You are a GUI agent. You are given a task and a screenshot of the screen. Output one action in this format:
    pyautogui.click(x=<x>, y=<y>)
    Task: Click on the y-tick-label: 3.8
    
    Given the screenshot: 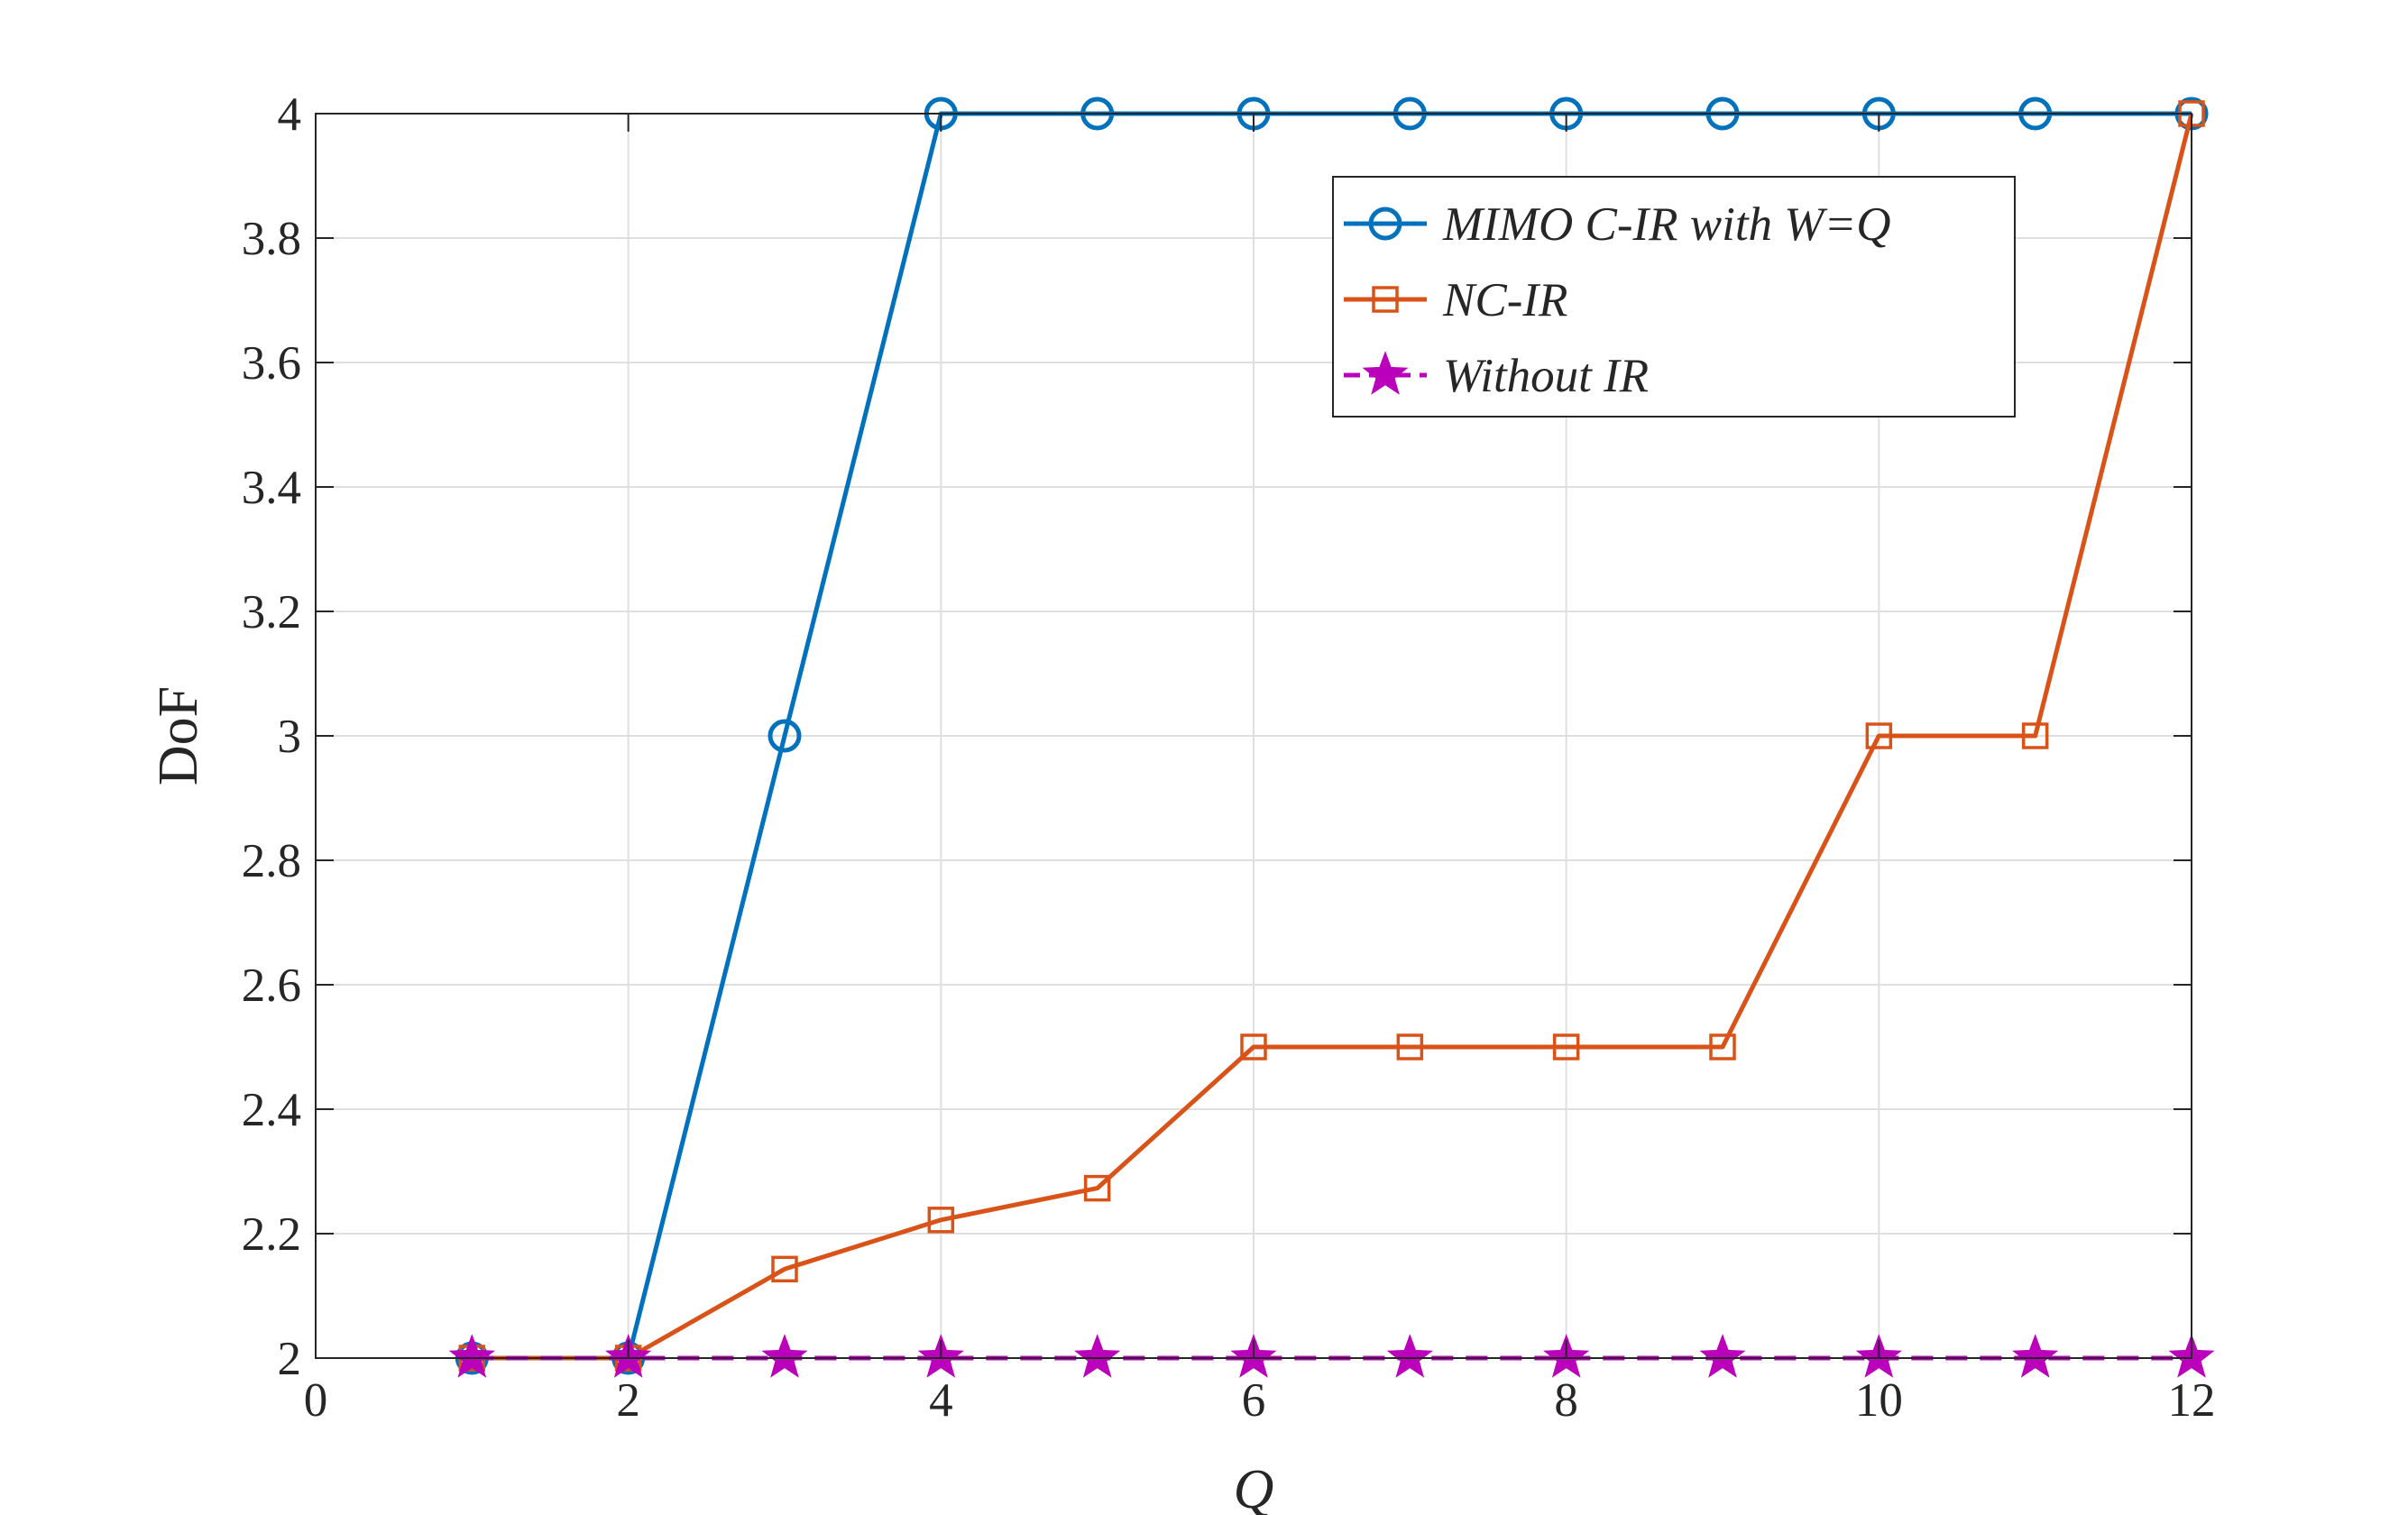 What is the action you would take?
    pyautogui.click(x=271, y=239)
    